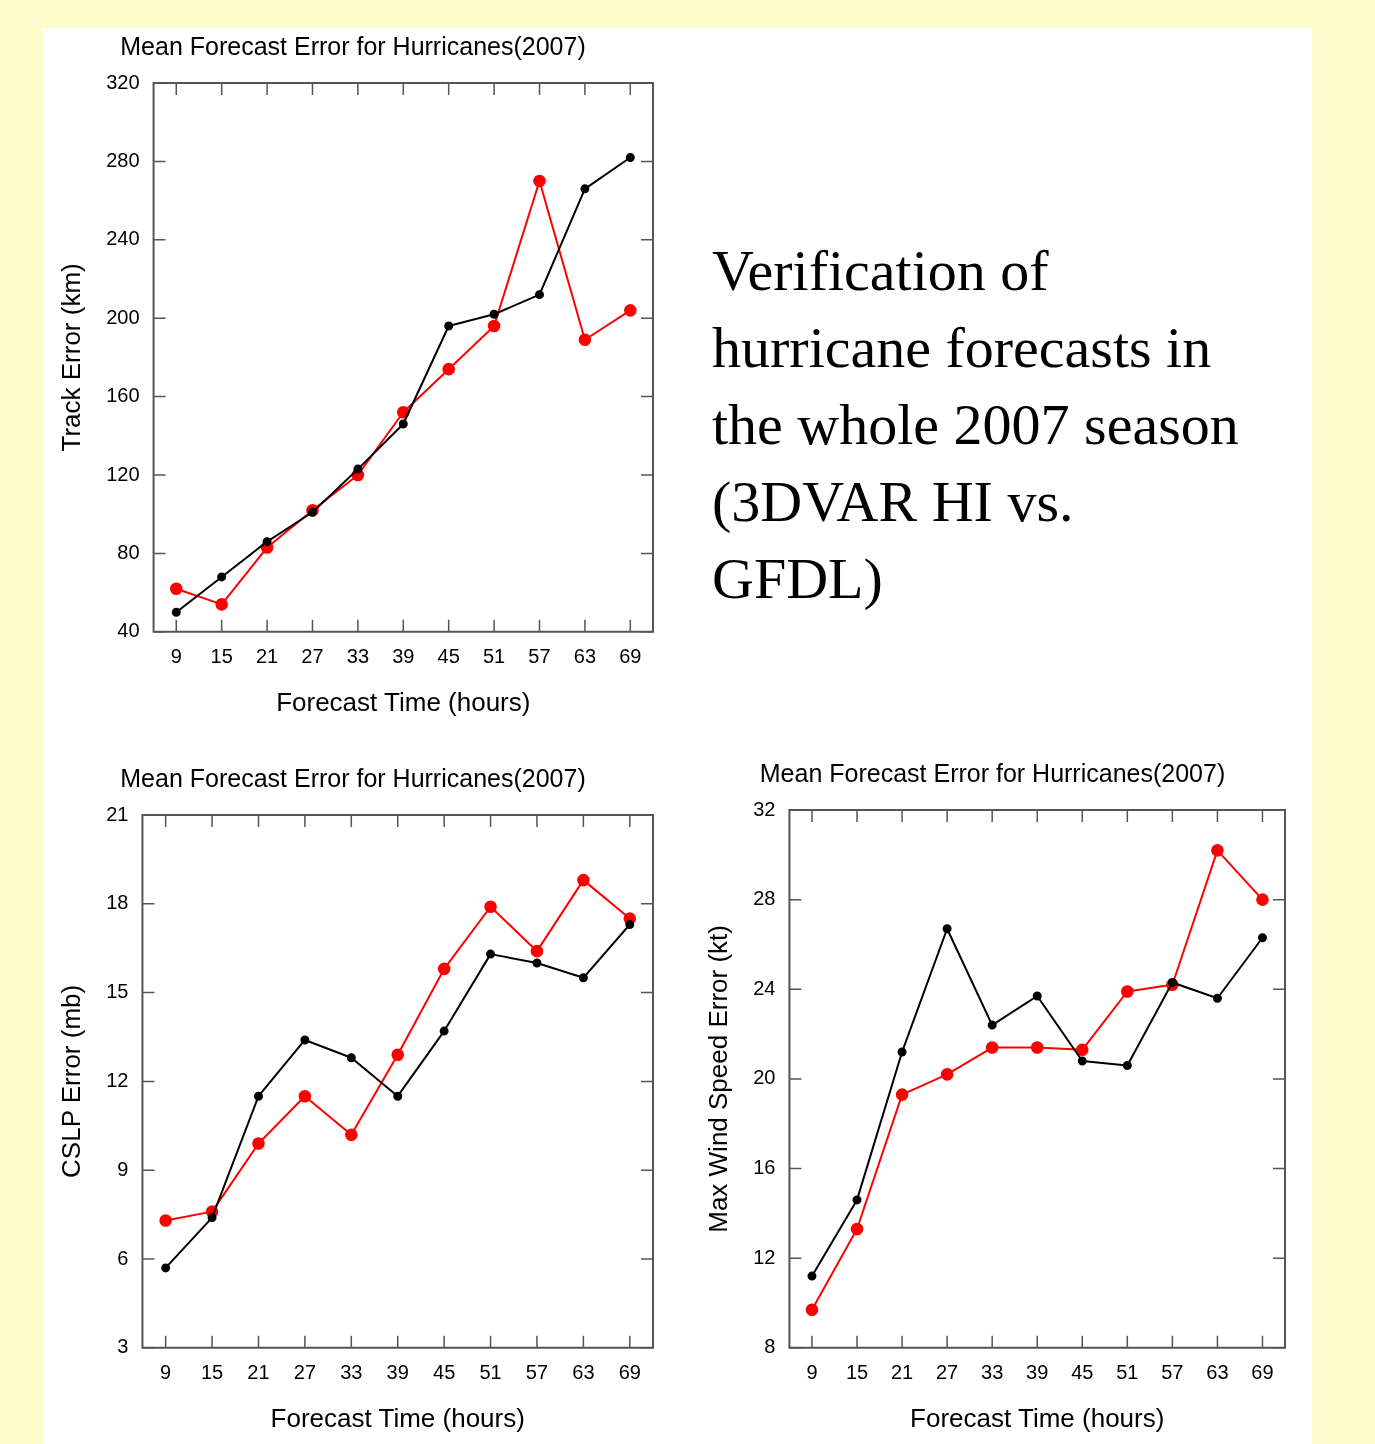  Describe the element at coordinates (128, 630) in the screenshot. I see `y-tick-label: 40` at that location.